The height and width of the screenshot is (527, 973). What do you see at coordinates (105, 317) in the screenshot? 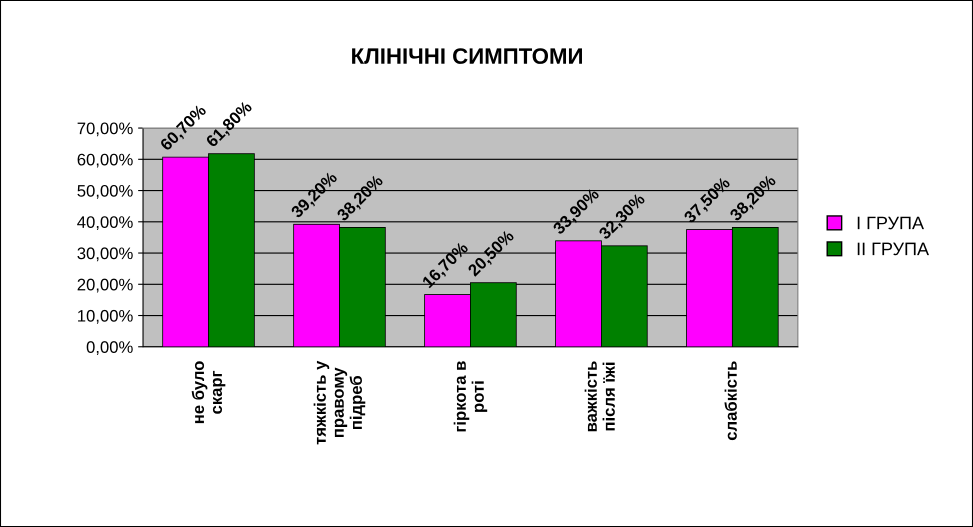
I see `y-tick-label: 10,00%` at bounding box center [105, 317].